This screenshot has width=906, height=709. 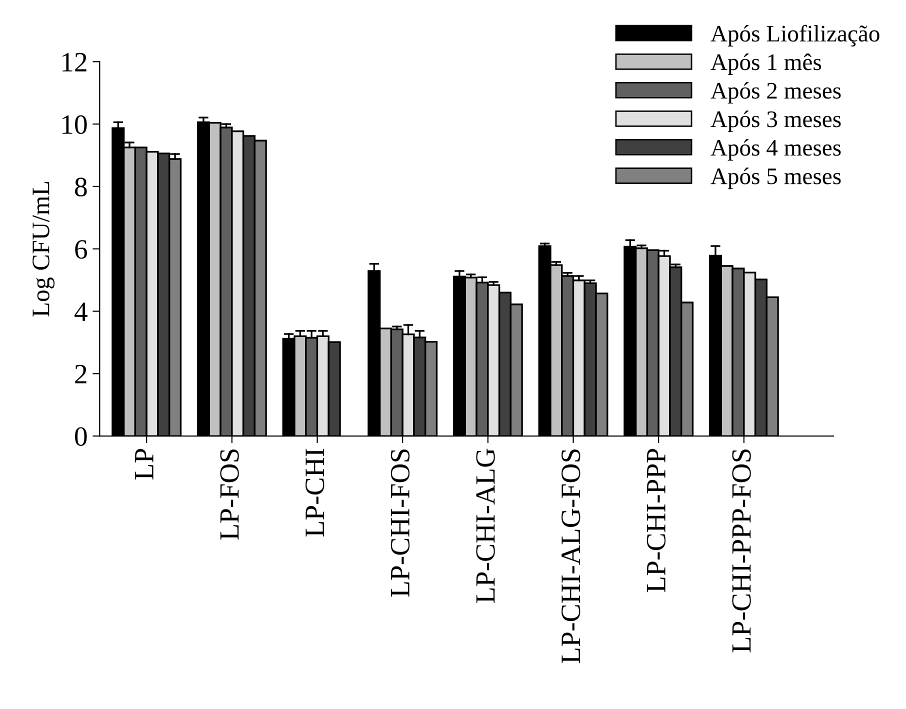 I want to click on legend-label: Após Liofilização, so click(x=795, y=35).